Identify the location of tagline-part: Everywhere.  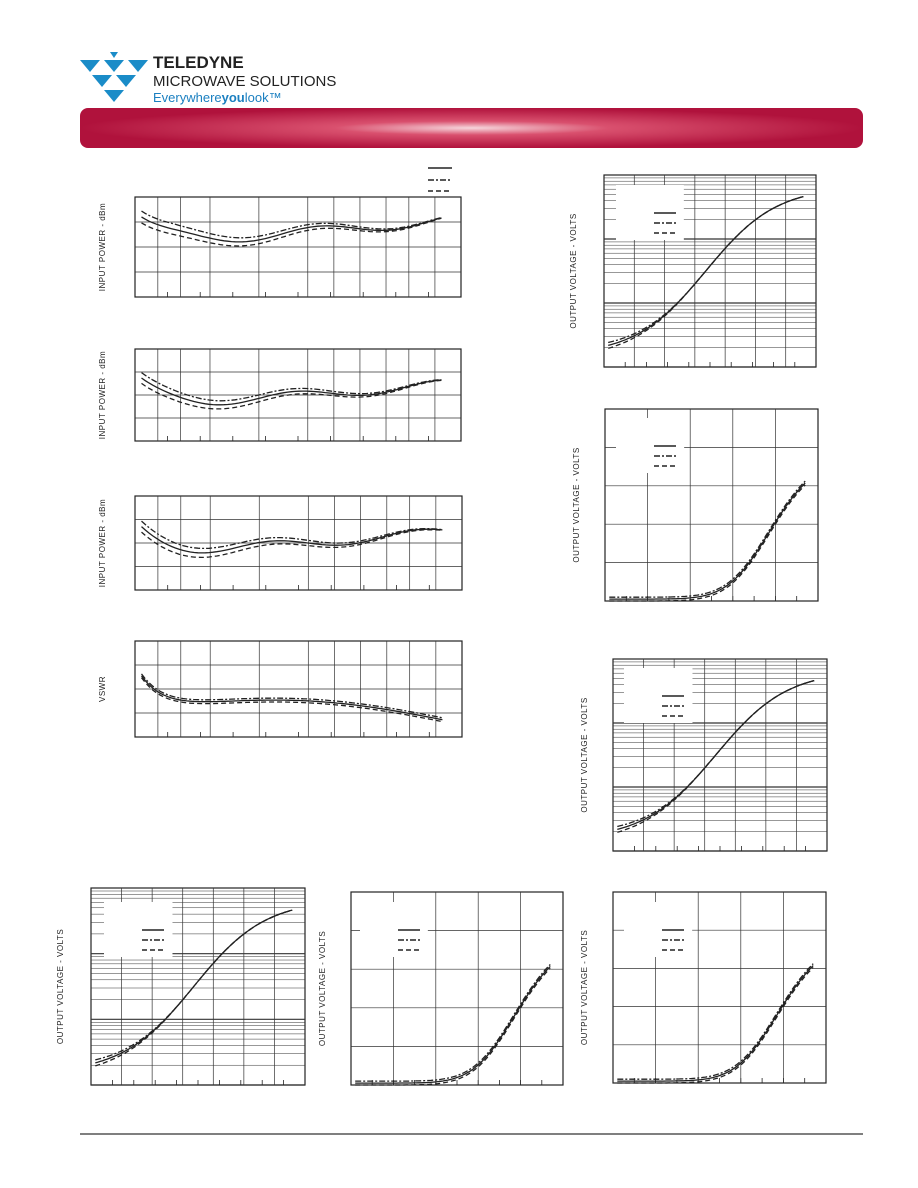
(187, 97).